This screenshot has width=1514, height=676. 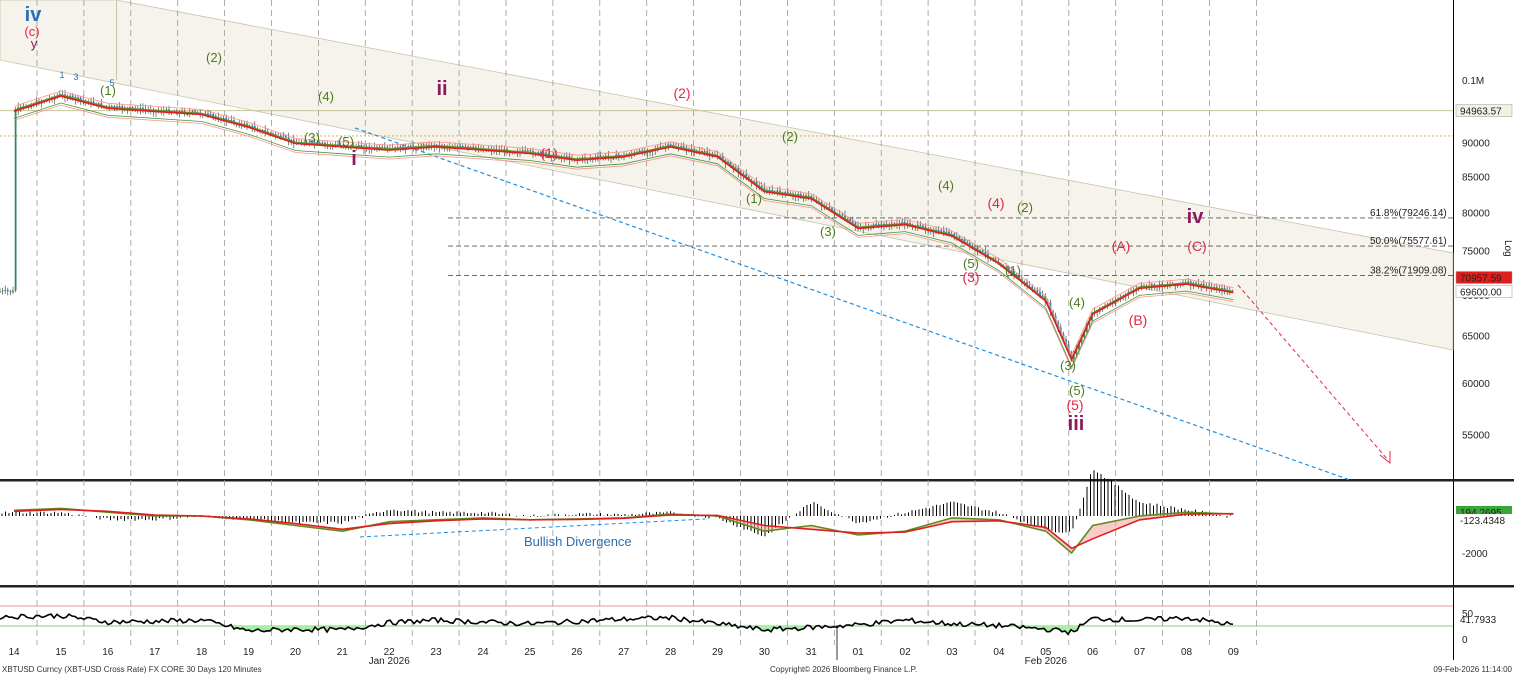 What do you see at coordinates (812, 652) in the screenshot?
I see `x-tick-label: 31` at bounding box center [812, 652].